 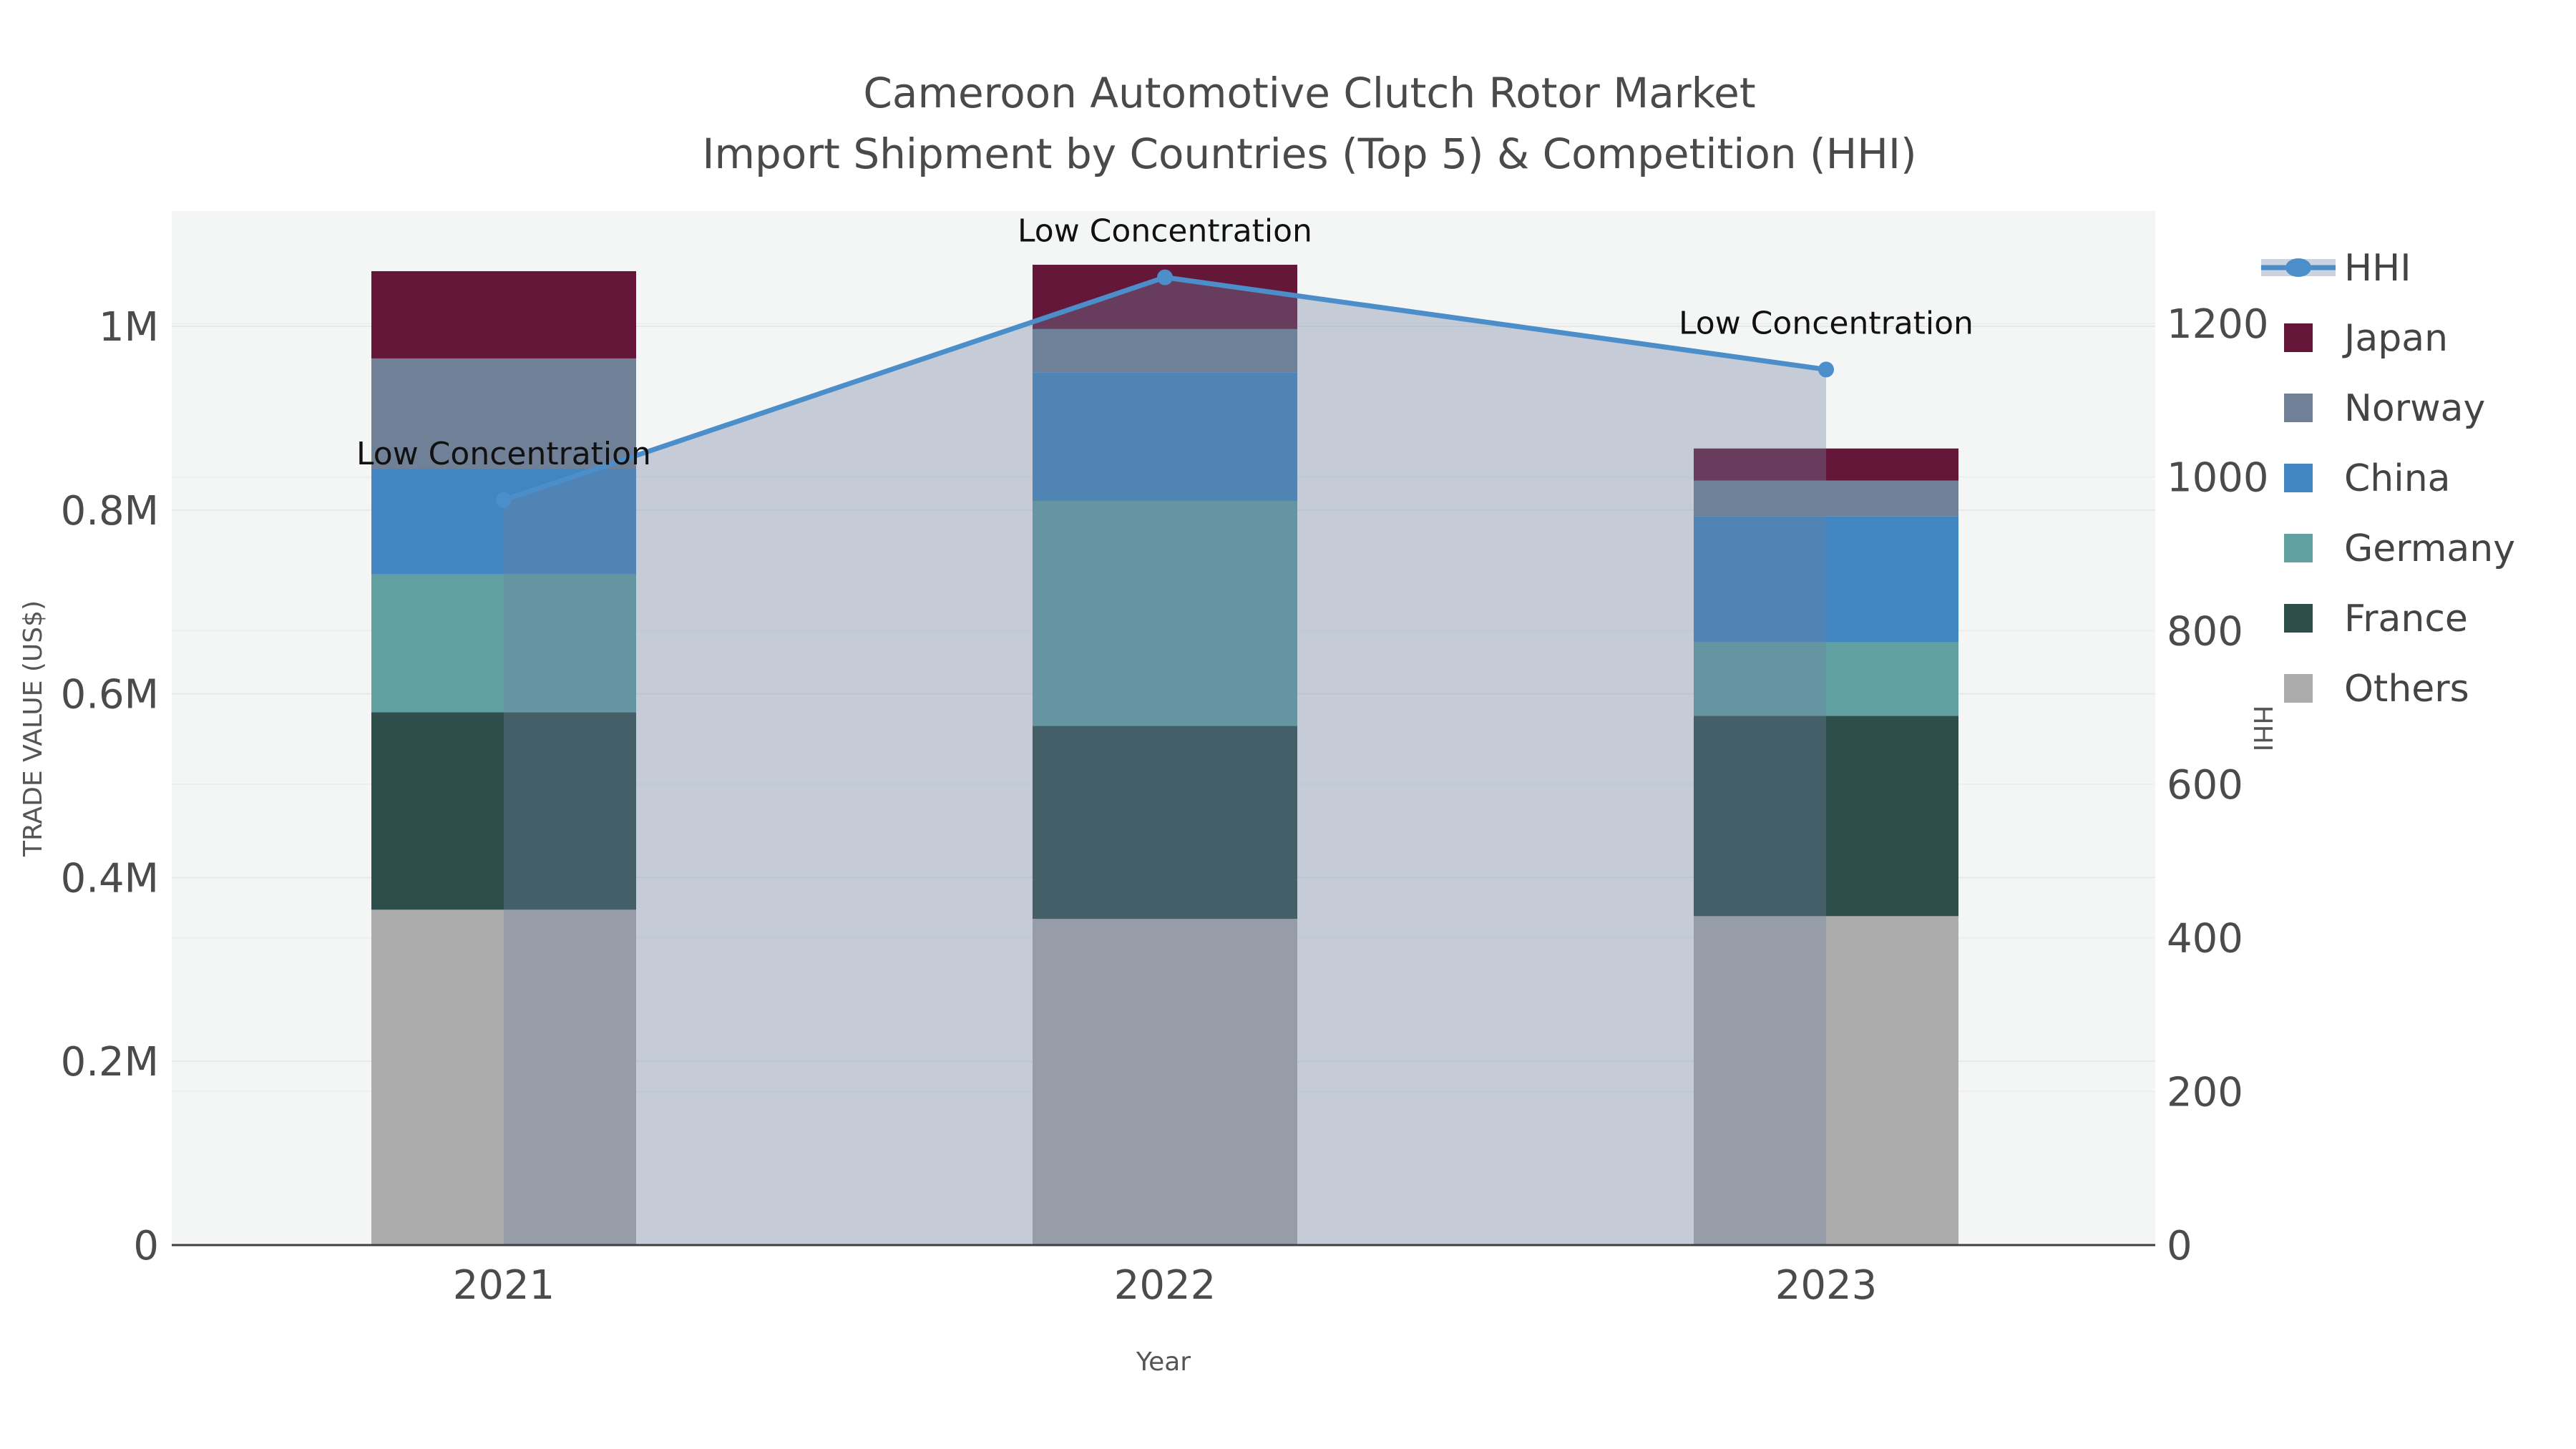 What do you see at coordinates (2377, 268) in the screenshot?
I see `legend-label-hhi: HHI` at bounding box center [2377, 268].